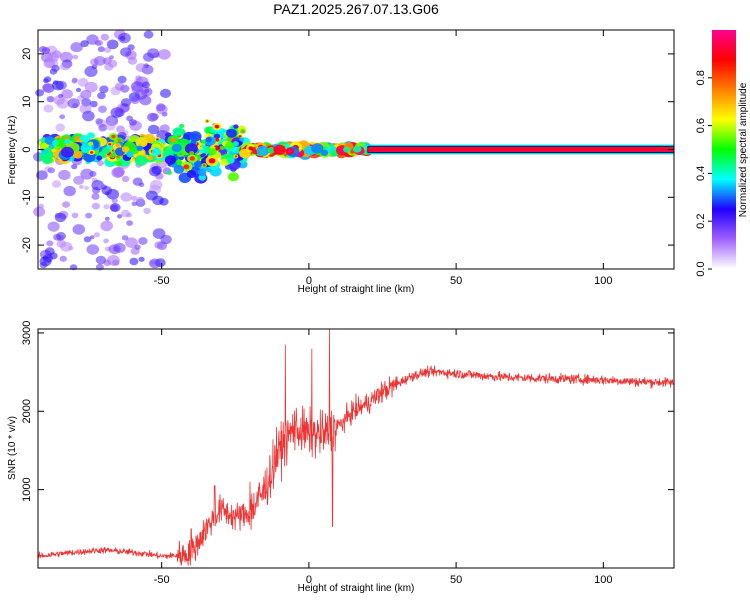 The height and width of the screenshot is (600, 750). What do you see at coordinates (12, 448) in the screenshot?
I see `snr-y-axis-label: SNR (10 * v/v)` at bounding box center [12, 448].